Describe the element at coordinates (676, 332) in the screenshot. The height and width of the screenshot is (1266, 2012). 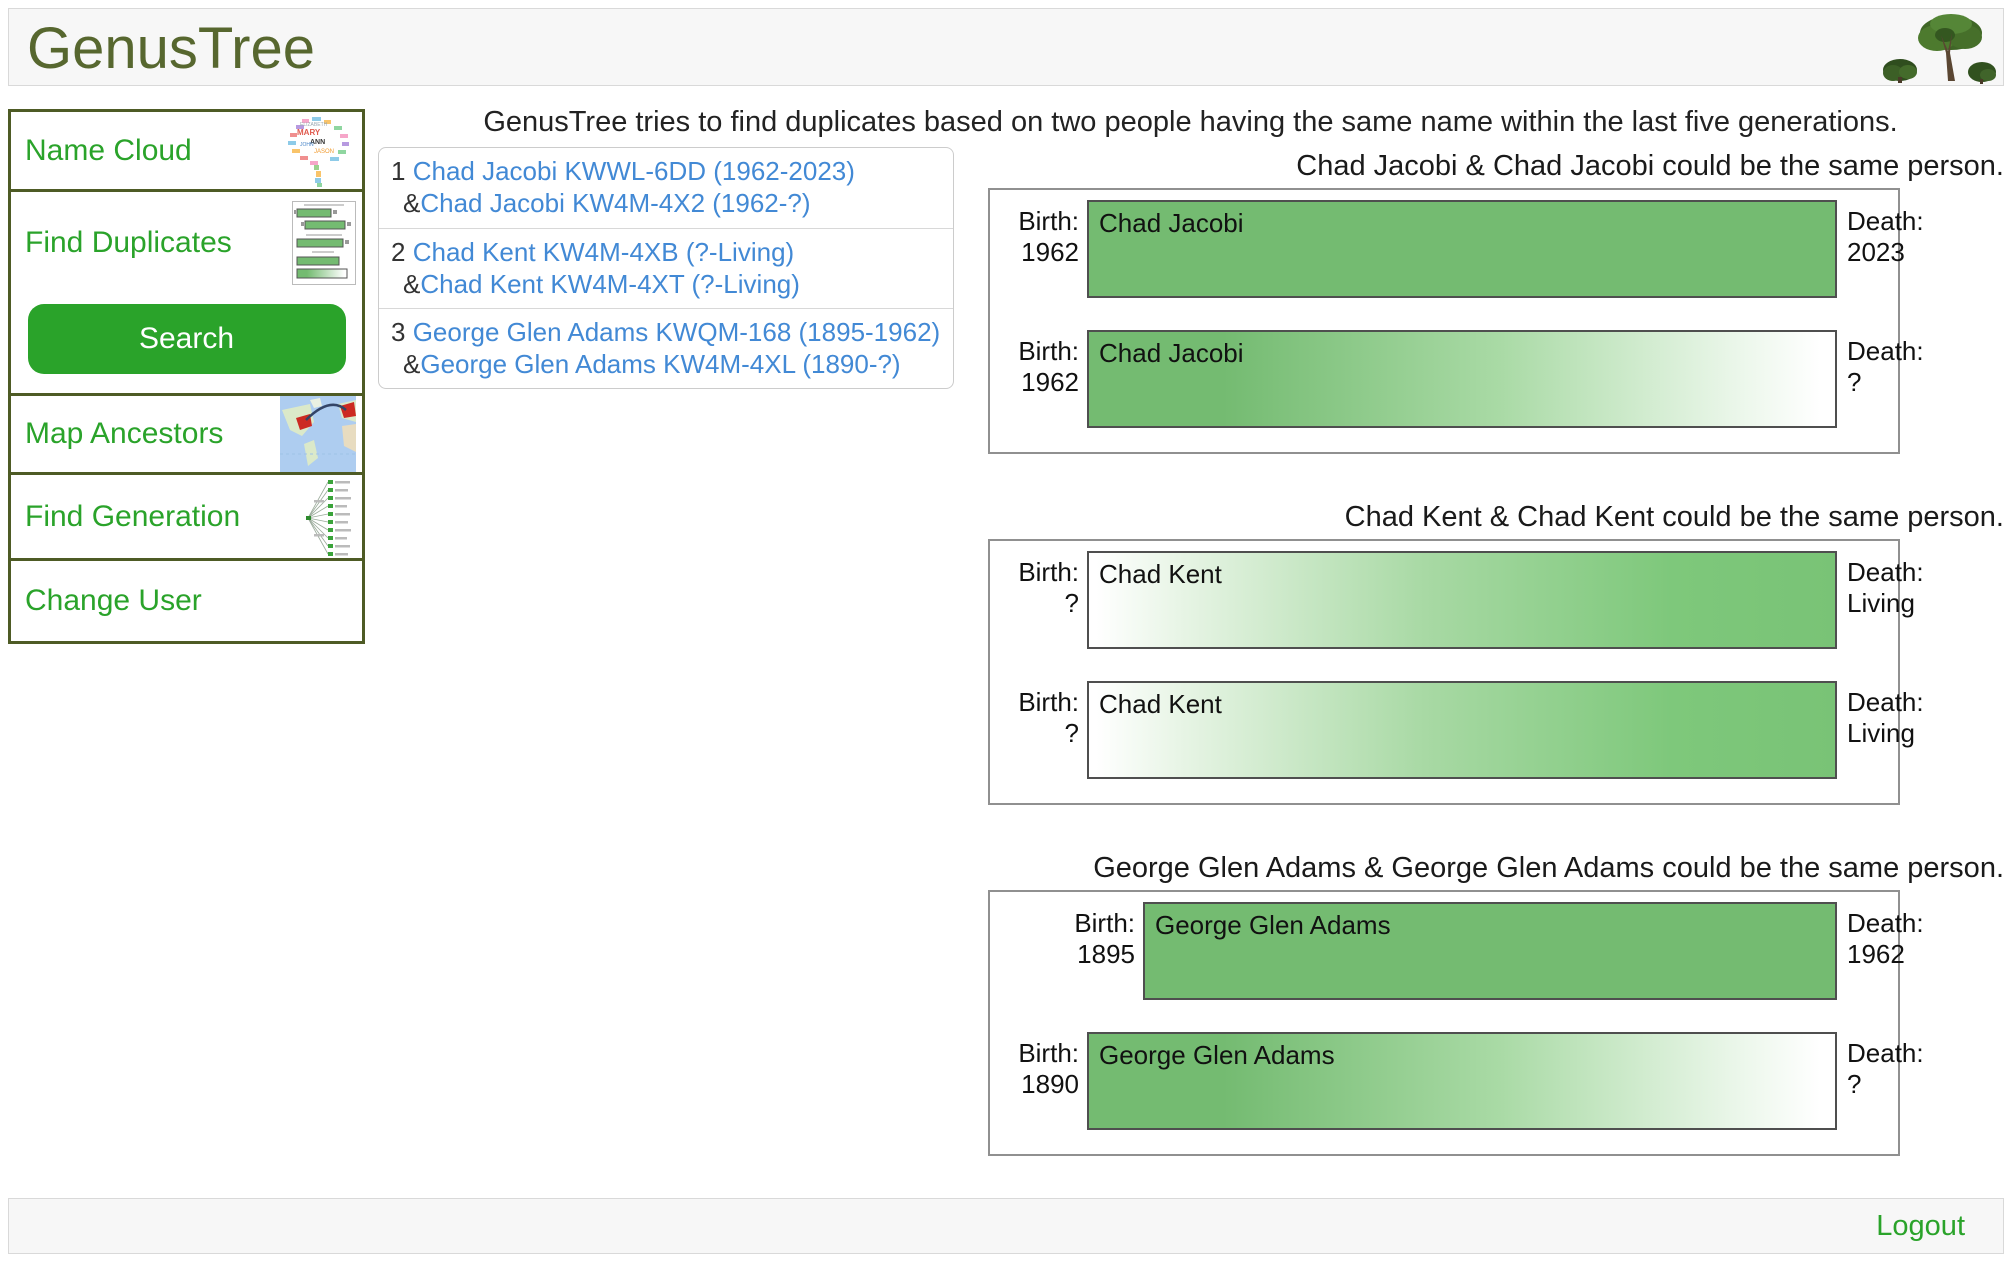
I see `person-link: George Glen Adams KWQM-168 (1895-1962)` at that location.